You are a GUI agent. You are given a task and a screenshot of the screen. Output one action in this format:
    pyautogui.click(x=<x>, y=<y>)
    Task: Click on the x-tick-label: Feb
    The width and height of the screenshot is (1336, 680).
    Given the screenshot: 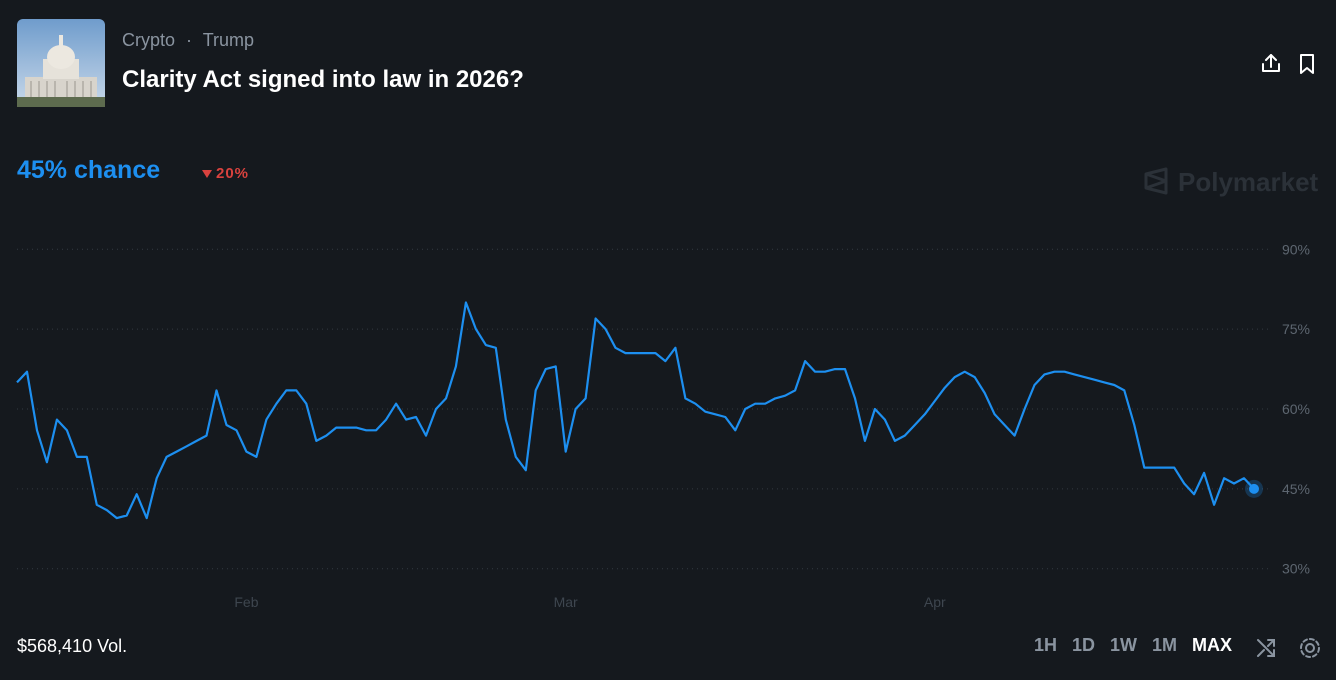 What is the action you would take?
    pyautogui.click(x=246, y=602)
    